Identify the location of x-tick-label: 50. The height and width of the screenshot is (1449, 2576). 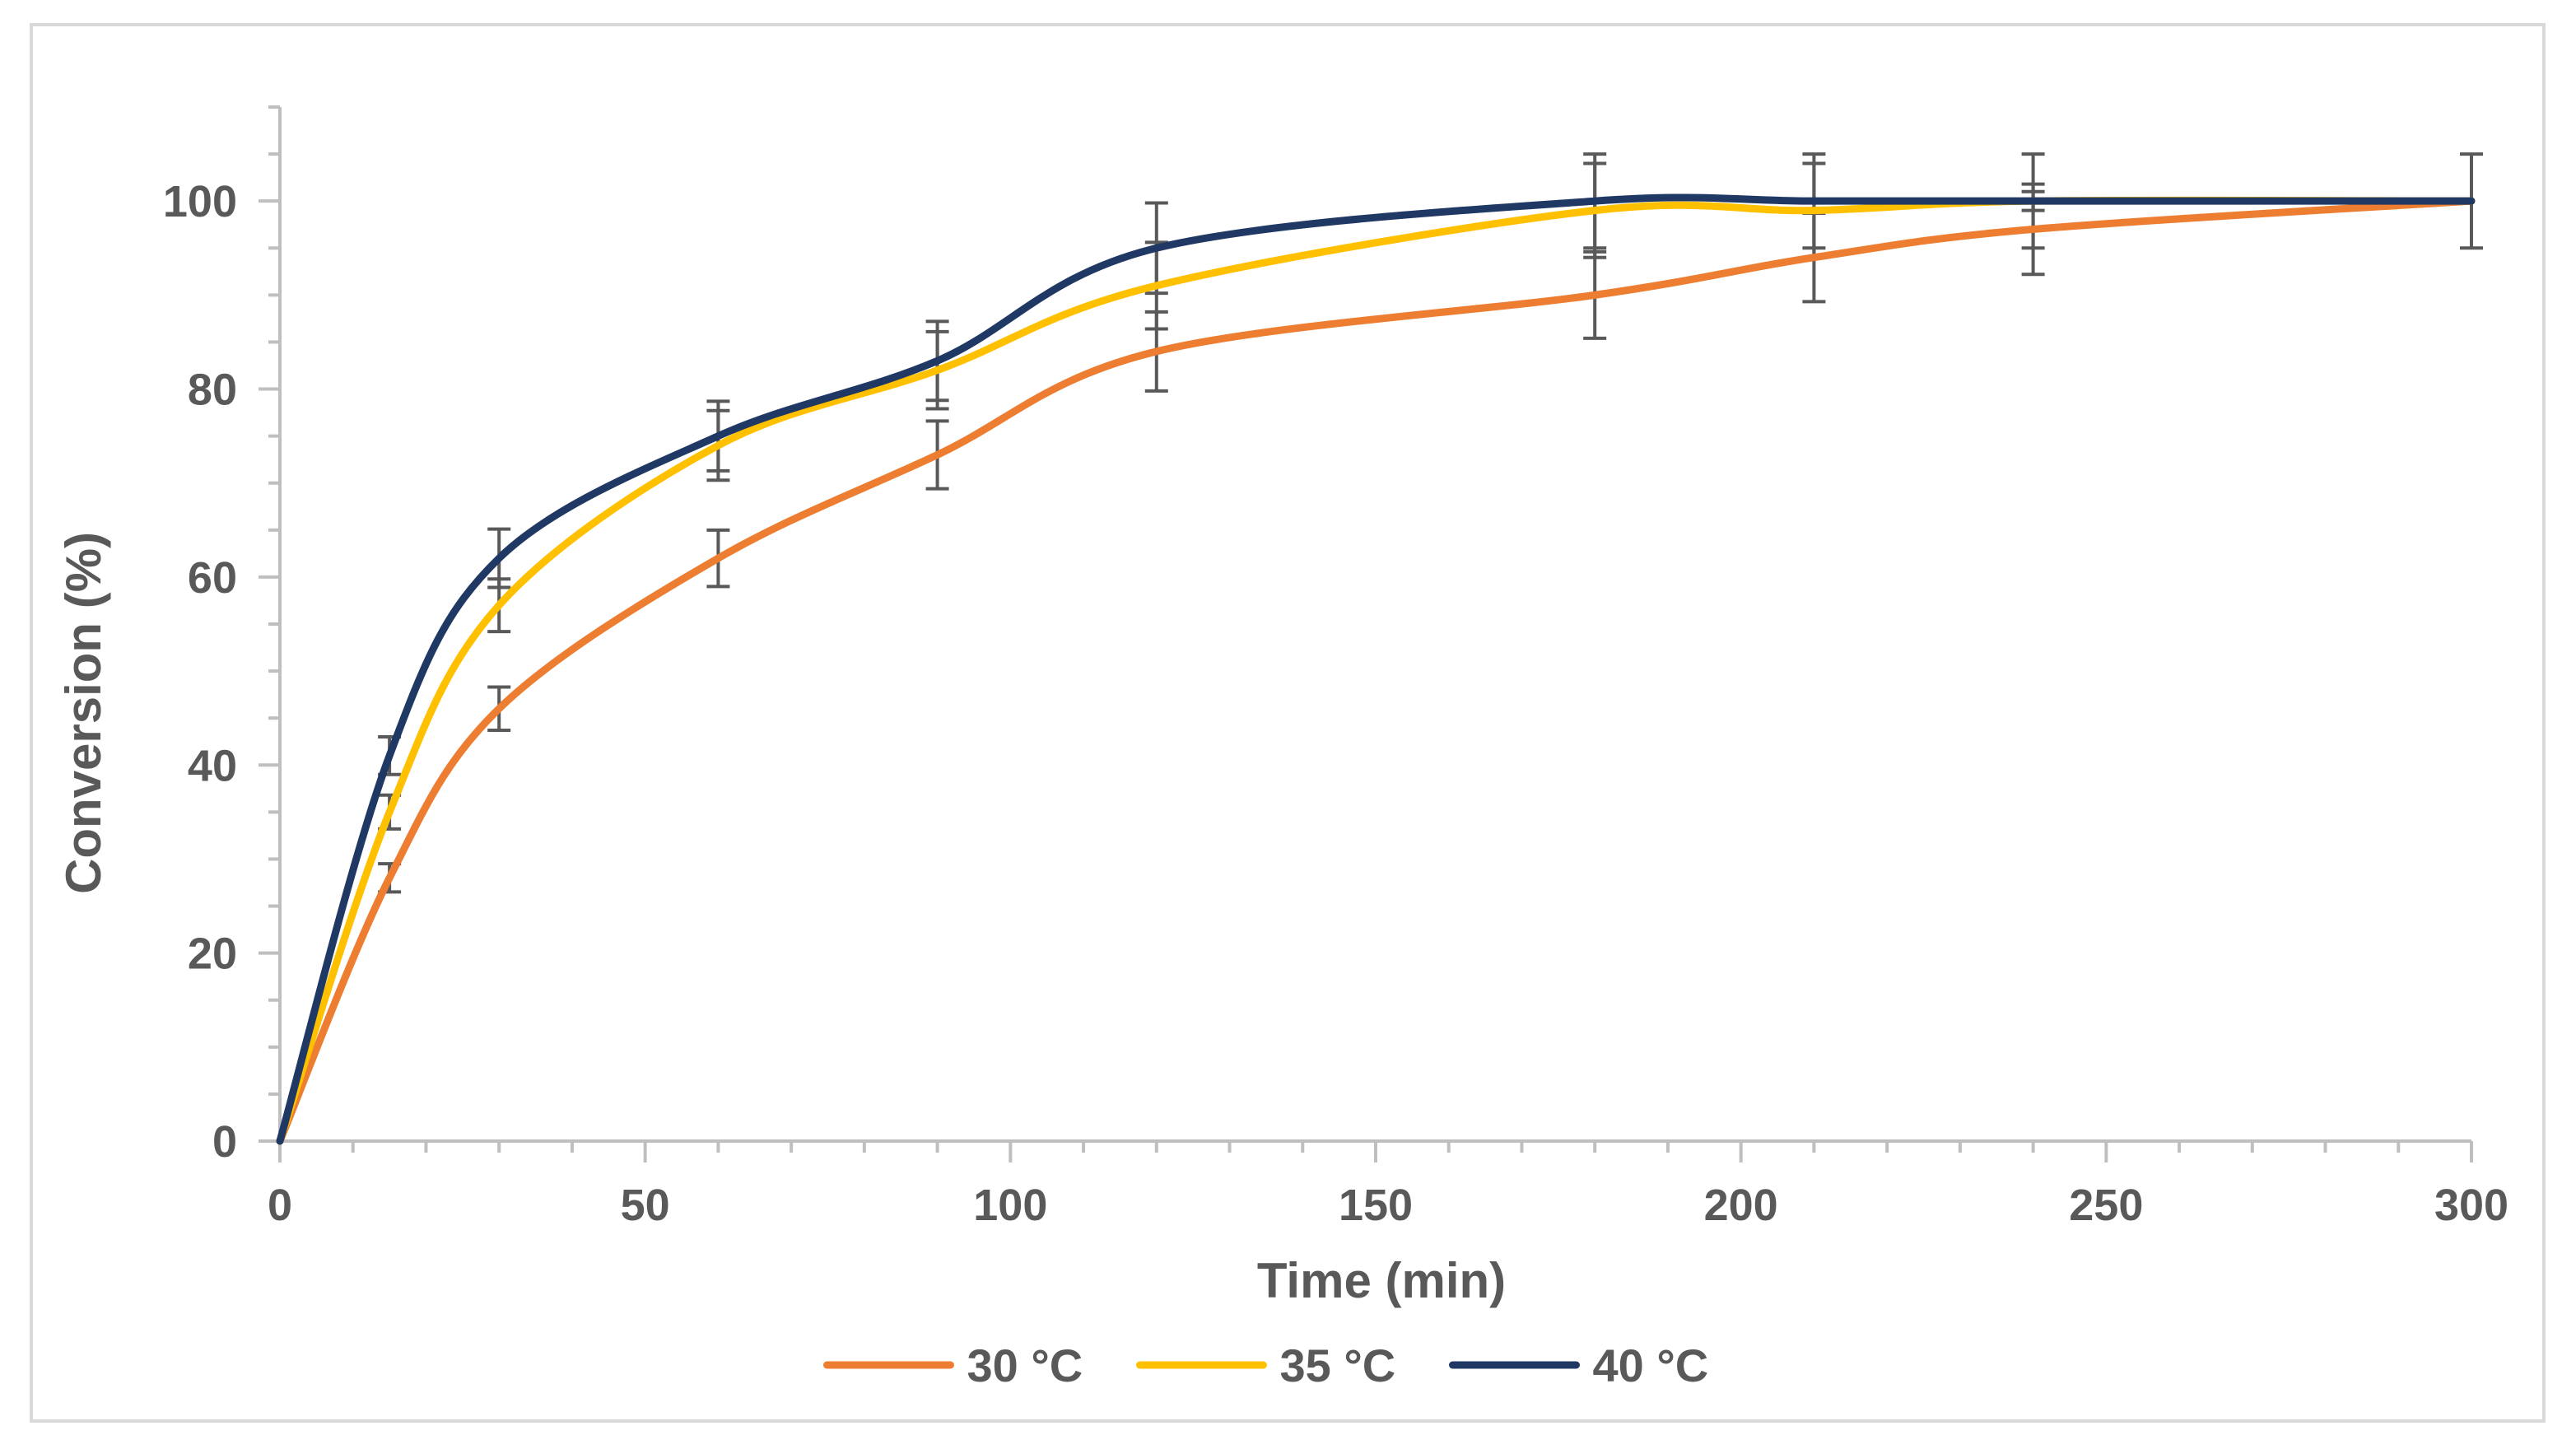
(645, 1205).